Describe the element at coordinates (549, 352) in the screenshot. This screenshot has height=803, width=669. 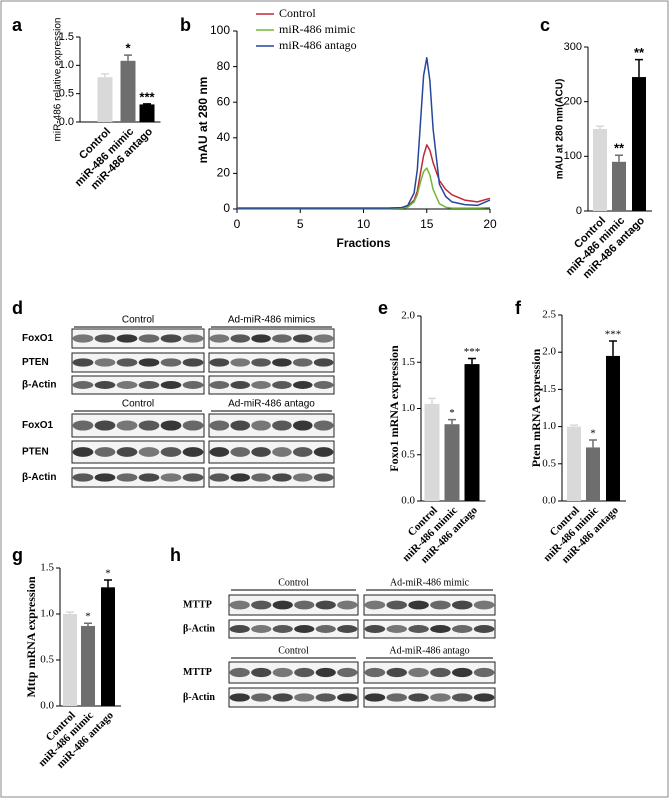
I see `y-tick-label: 2.0` at that location.